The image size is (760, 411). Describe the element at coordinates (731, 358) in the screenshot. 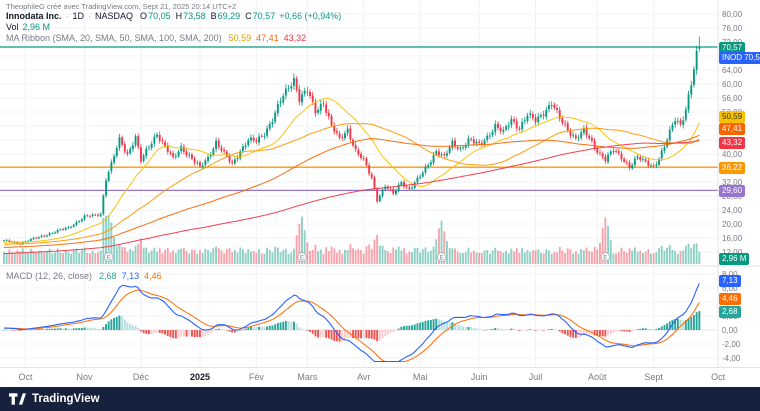

I see `macd-axis-label: -4,00` at that location.